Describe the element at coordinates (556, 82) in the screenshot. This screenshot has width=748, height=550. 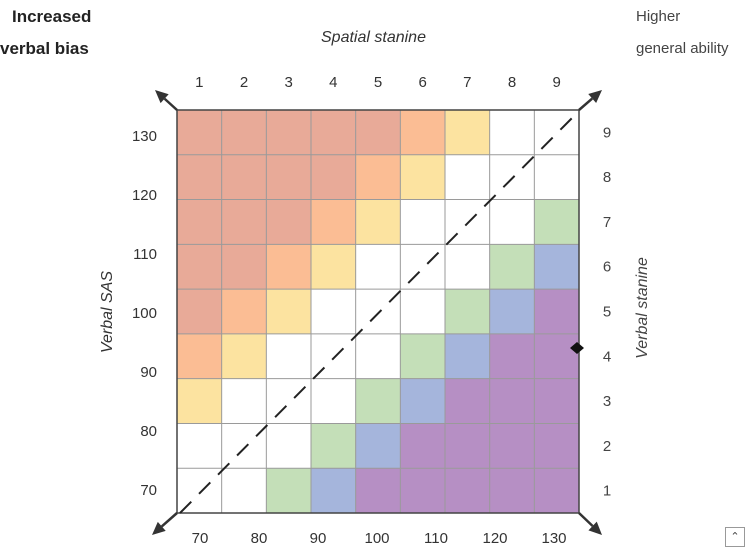
I see `top-tick-label: 9` at that location.